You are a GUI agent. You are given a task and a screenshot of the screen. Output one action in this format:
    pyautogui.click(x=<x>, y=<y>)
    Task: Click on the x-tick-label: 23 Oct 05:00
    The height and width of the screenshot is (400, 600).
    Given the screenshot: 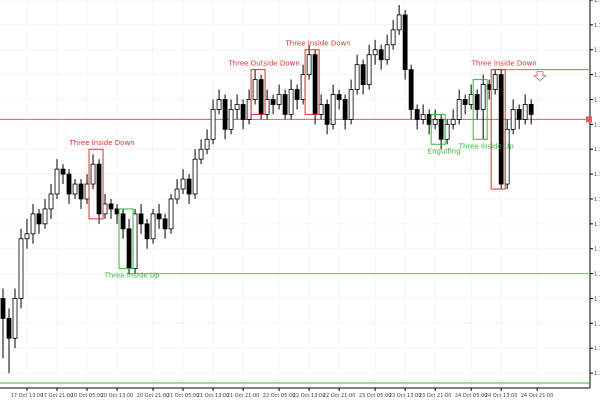 What is the action you would take?
    pyautogui.click(x=375, y=396)
    